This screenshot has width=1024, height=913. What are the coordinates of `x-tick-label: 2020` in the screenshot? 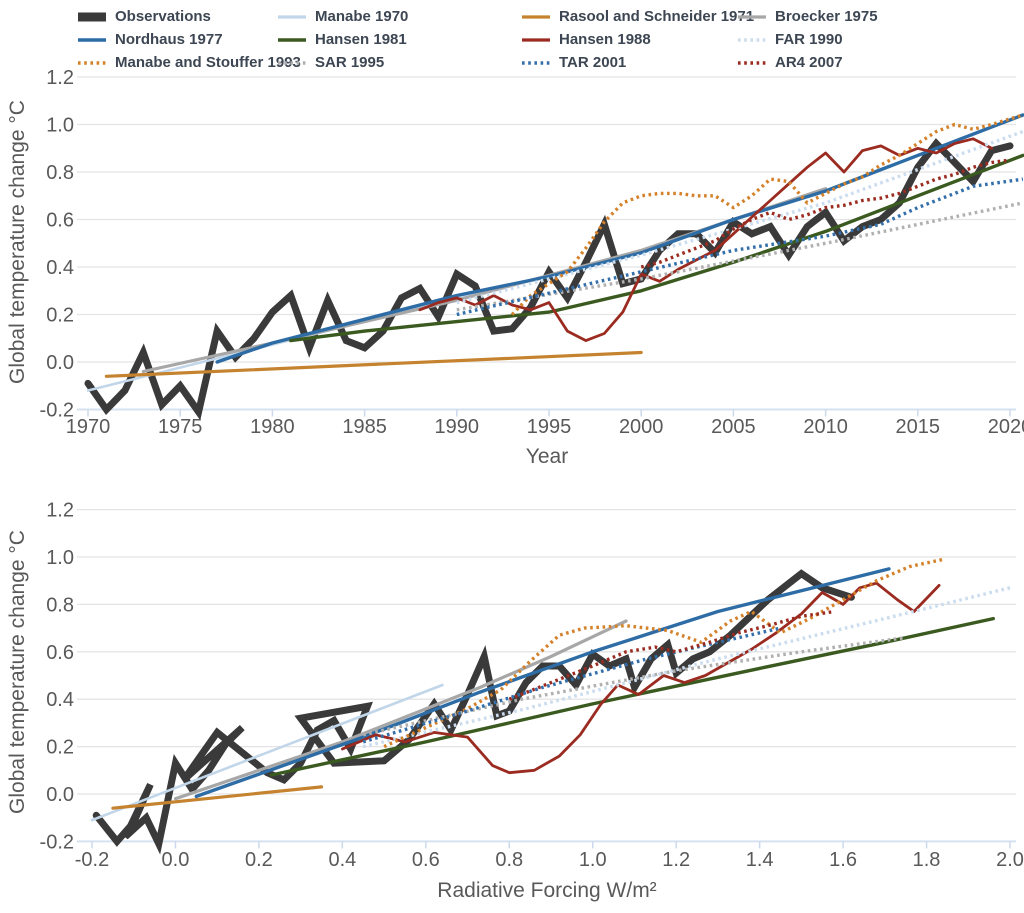 It's located at (1006, 427).